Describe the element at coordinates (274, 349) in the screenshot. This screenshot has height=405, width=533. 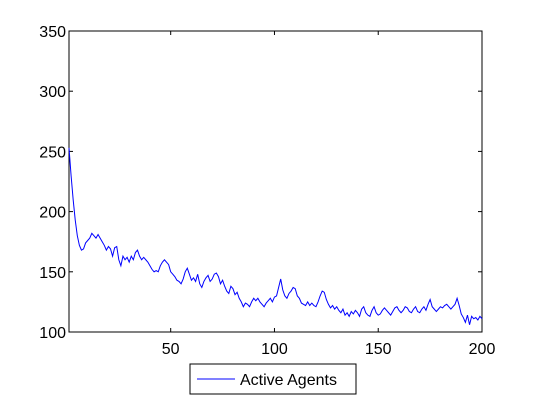
I see `x-tick-label-100: 100` at that location.